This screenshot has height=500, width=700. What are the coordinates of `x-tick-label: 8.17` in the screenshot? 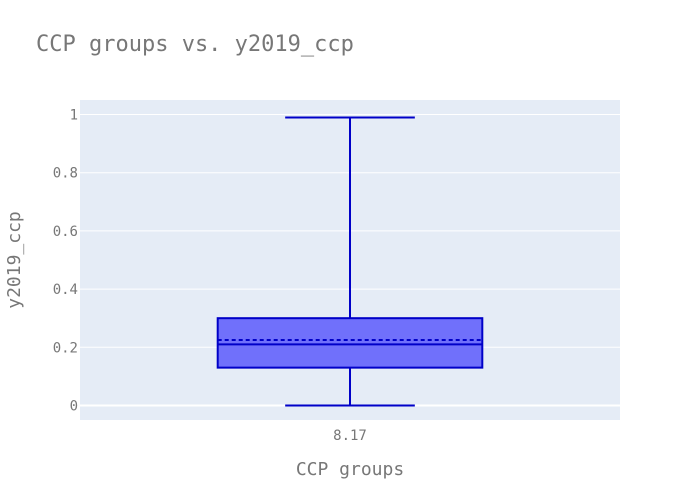 It's located at (350, 436).